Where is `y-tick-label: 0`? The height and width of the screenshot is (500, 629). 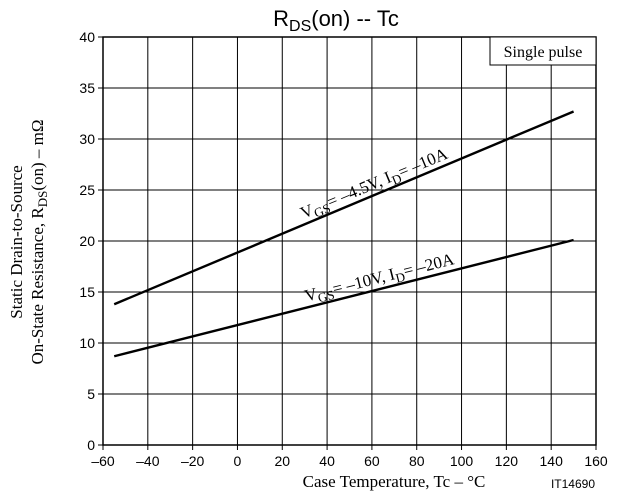 y-tick-label: 0 is located at coordinates (91, 445).